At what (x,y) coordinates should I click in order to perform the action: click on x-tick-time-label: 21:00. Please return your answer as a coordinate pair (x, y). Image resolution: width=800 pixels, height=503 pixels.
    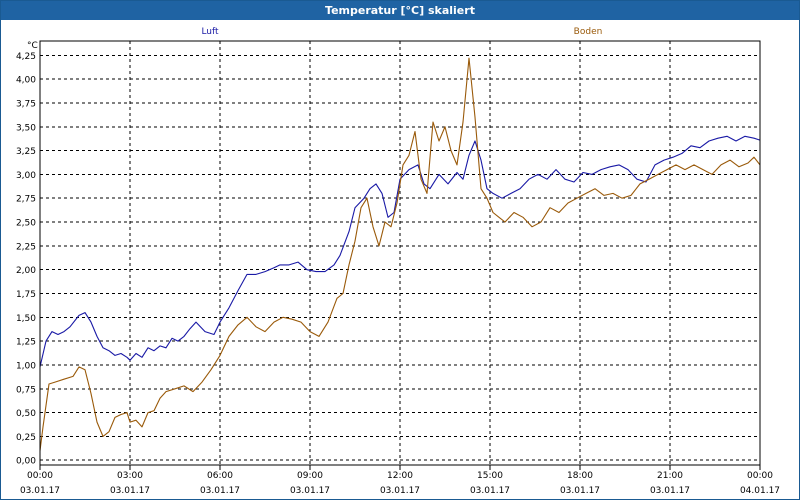
    Looking at the image, I should click on (670, 476).